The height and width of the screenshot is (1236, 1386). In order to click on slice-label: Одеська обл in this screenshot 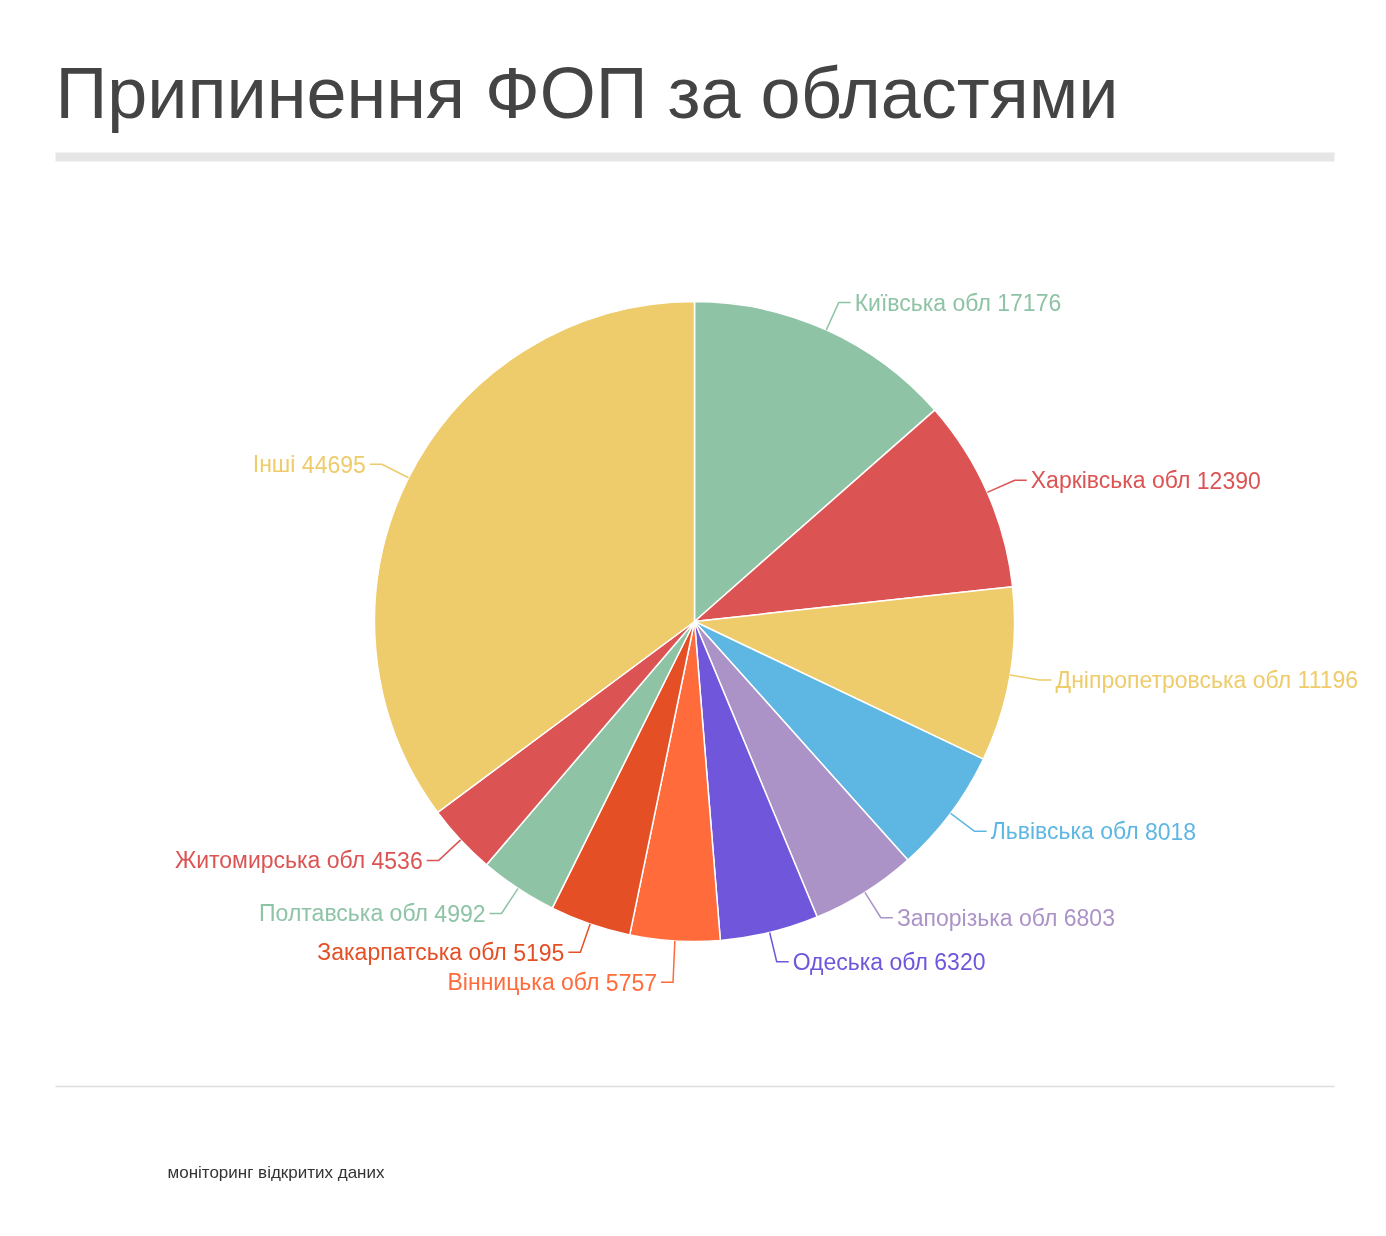, I will do `click(860, 961)`.